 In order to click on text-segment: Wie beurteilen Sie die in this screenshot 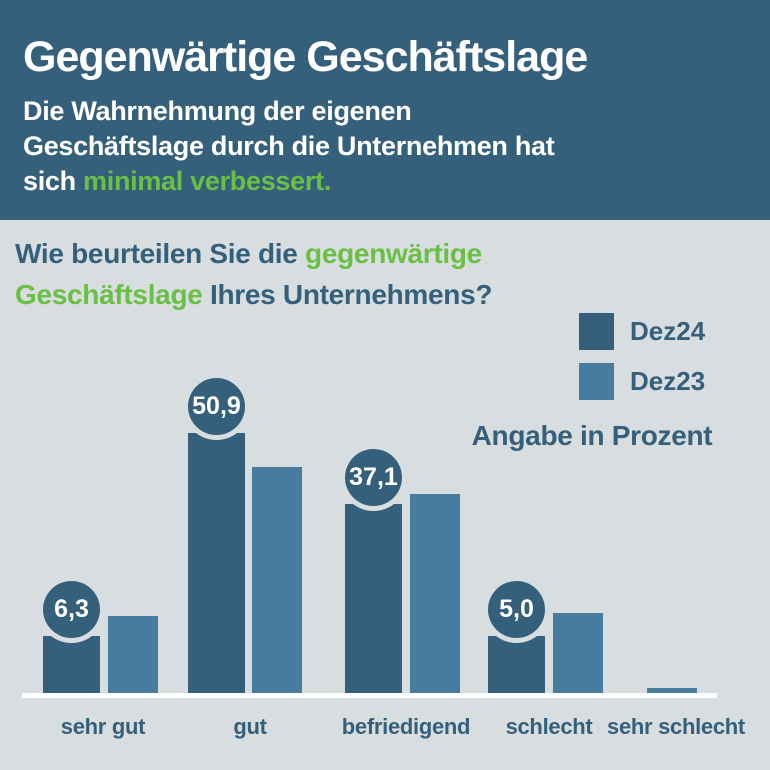, I will do `click(160, 253)`.